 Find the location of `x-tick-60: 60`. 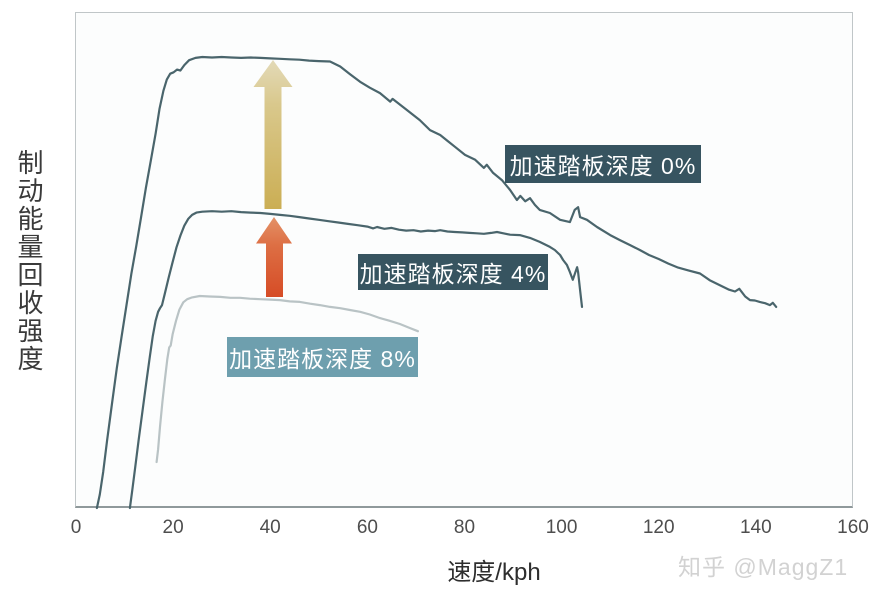

x-tick-60: 60 is located at coordinates (367, 527).